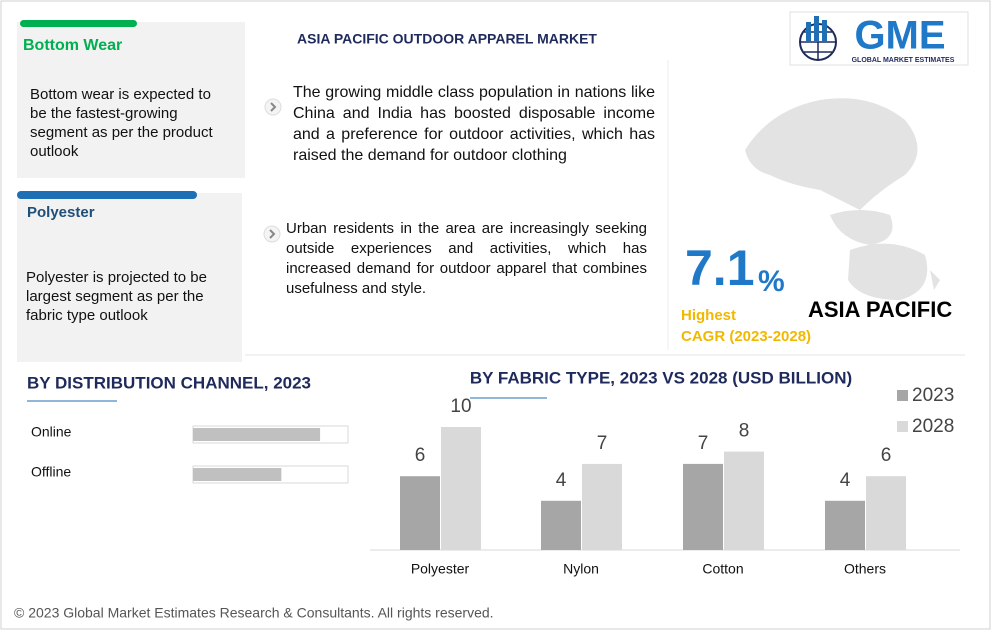 This screenshot has height=633, width=993. Describe the element at coordinates (722, 569) in the screenshot. I see `x-tick-label: Cotton` at that location.